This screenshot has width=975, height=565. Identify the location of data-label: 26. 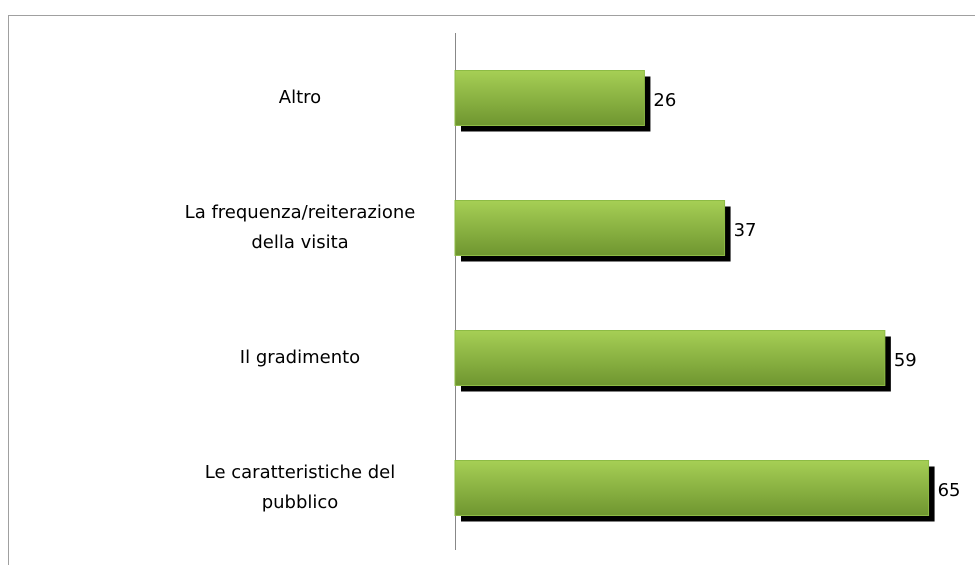
(664, 100).